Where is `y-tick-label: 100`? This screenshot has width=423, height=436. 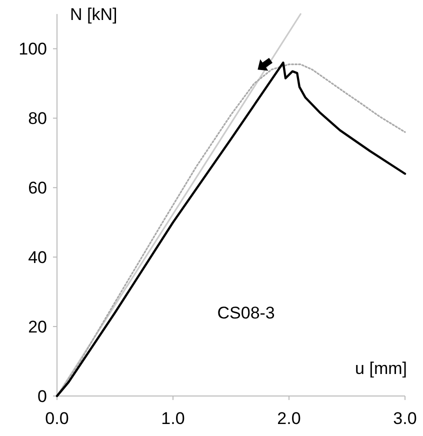
y-tick-label: 100 is located at coordinates (32, 49).